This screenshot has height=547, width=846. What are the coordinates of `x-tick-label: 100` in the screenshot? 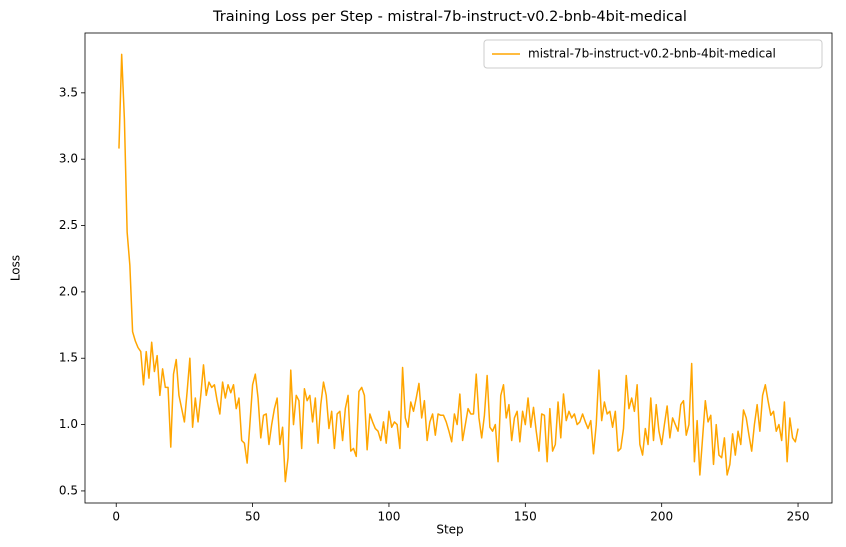 It's located at (389, 517).